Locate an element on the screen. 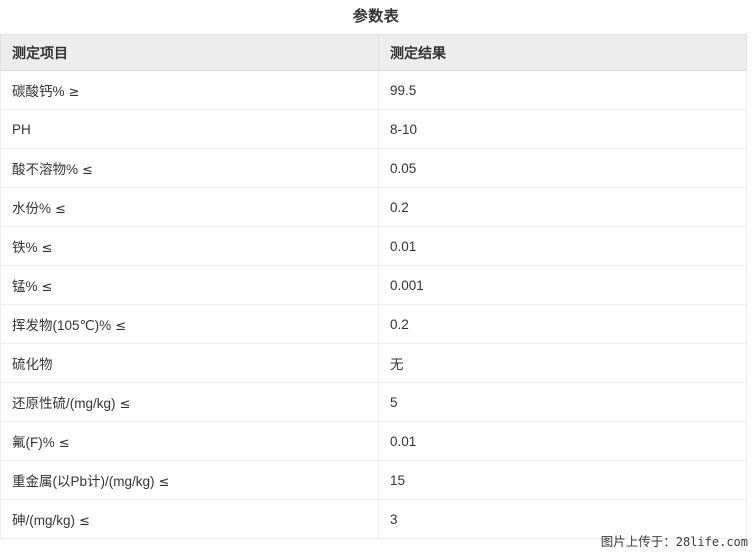 The width and height of the screenshot is (756, 554). table-row: 硫化物 无 is located at coordinates (373, 363).